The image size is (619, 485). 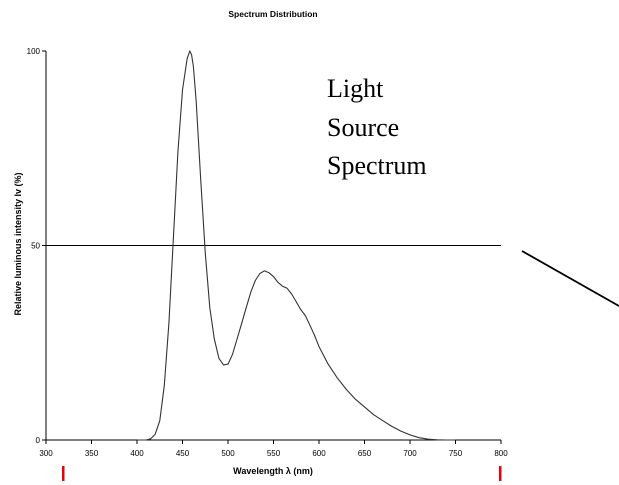 What do you see at coordinates (363, 127) in the screenshot?
I see `annotation-line-2: Source` at bounding box center [363, 127].